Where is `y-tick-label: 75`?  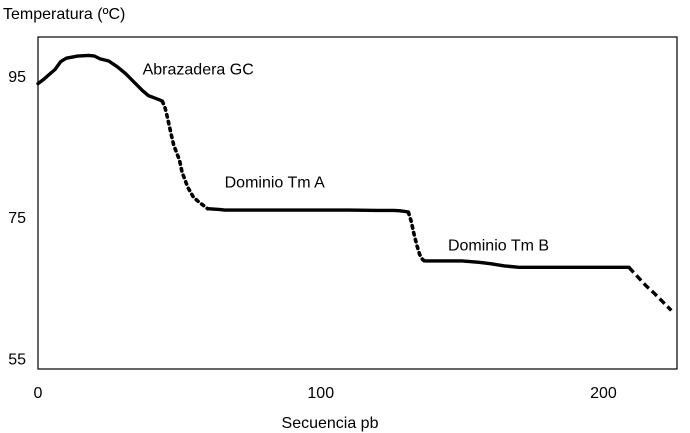 y-tick-label: 75 is located at coordinates (17, 218).